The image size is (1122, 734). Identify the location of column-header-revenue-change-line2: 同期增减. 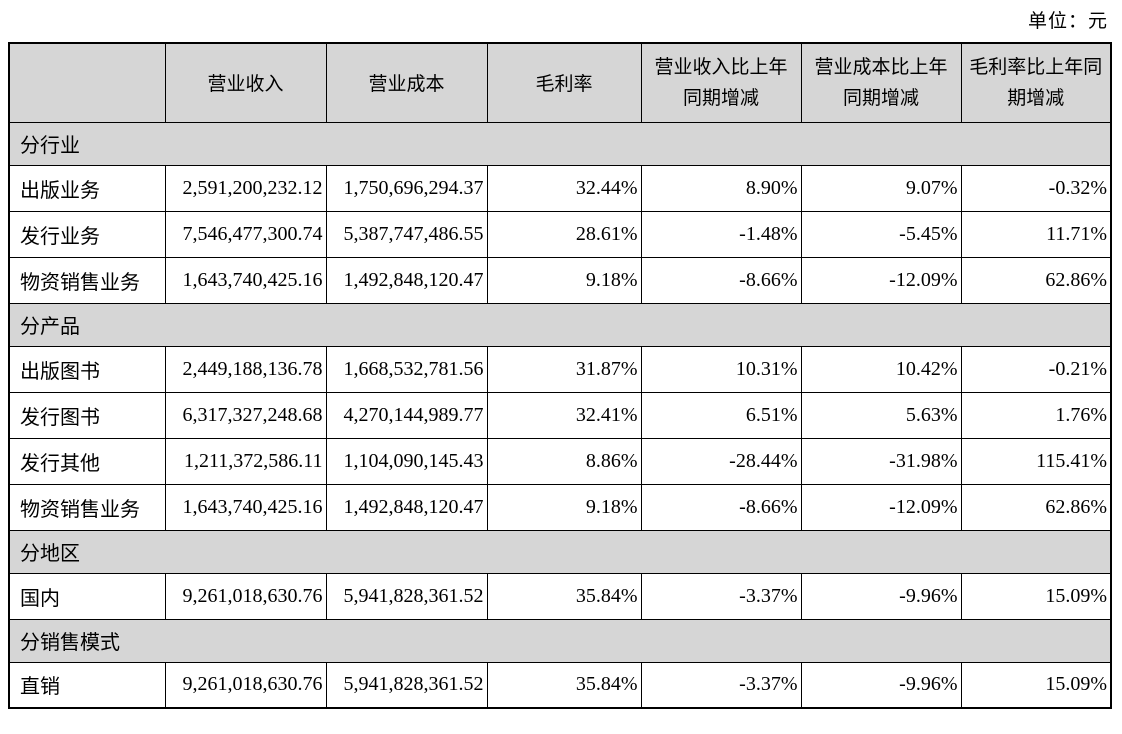
(720, 98).